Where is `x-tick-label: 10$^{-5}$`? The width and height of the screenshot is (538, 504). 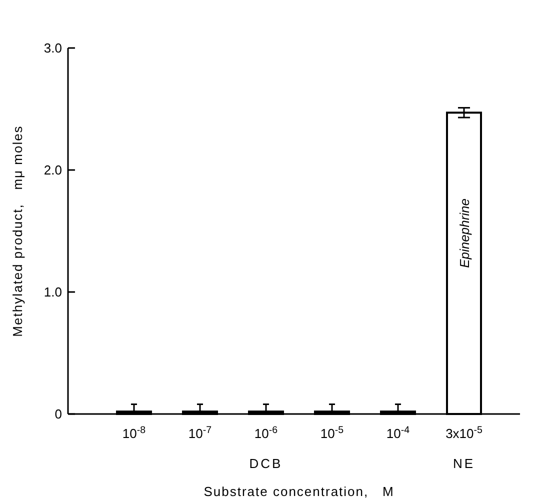 x-tick-label: 10$^{-5}$ is located at coordinates (332, 432).